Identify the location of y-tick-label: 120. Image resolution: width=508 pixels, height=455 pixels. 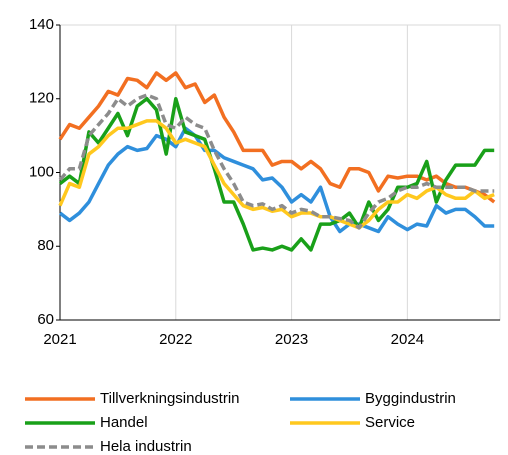
(41, 98).